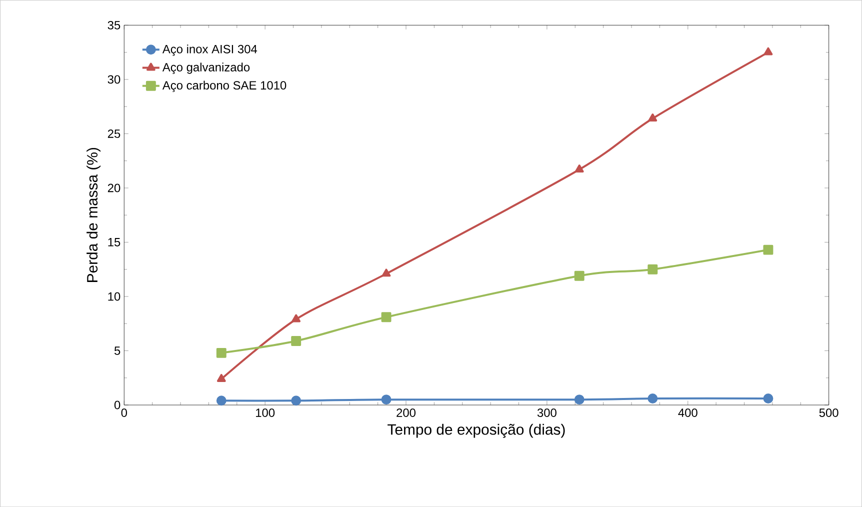 This screenshot has height=507, width=862. What do you see at coordinates (114, 25) in the screenshot?
I see `y-tick-label: 35` at bounding box center [114, 25].